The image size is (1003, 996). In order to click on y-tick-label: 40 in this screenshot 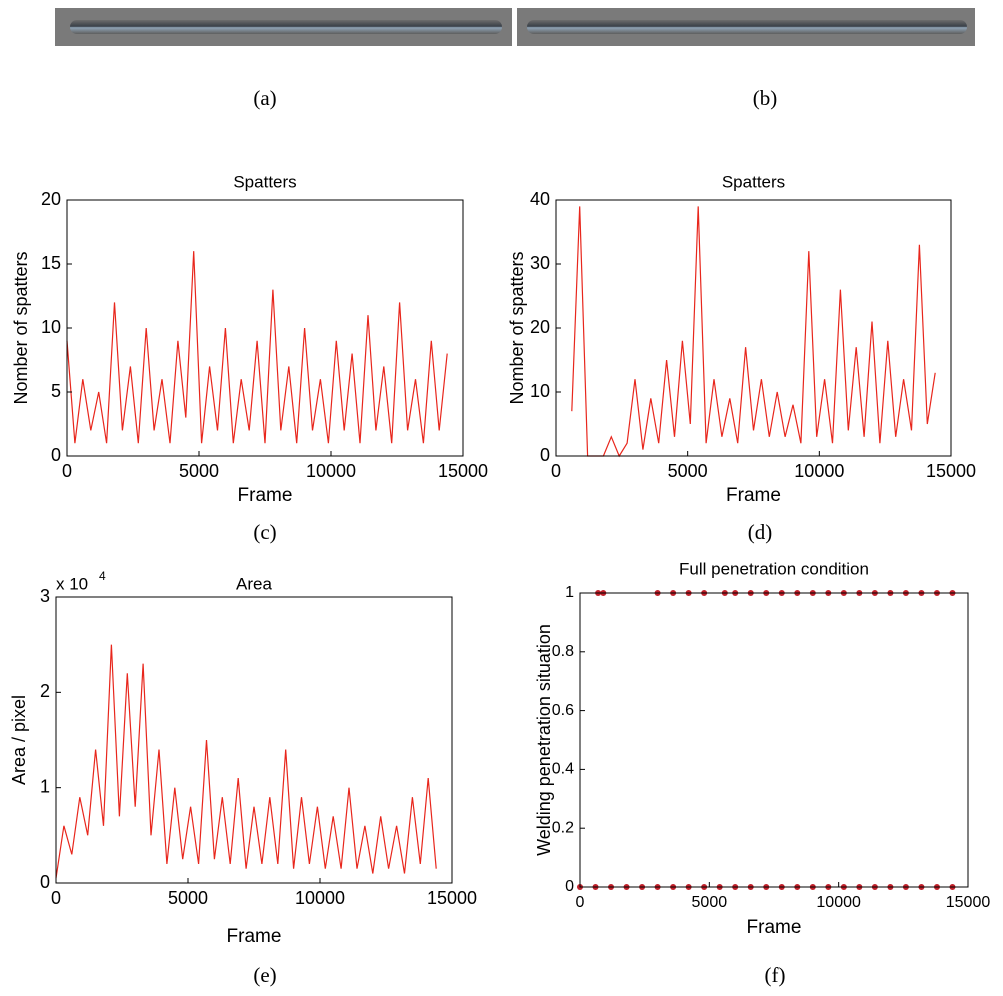, I will do `click(540, 199)`.